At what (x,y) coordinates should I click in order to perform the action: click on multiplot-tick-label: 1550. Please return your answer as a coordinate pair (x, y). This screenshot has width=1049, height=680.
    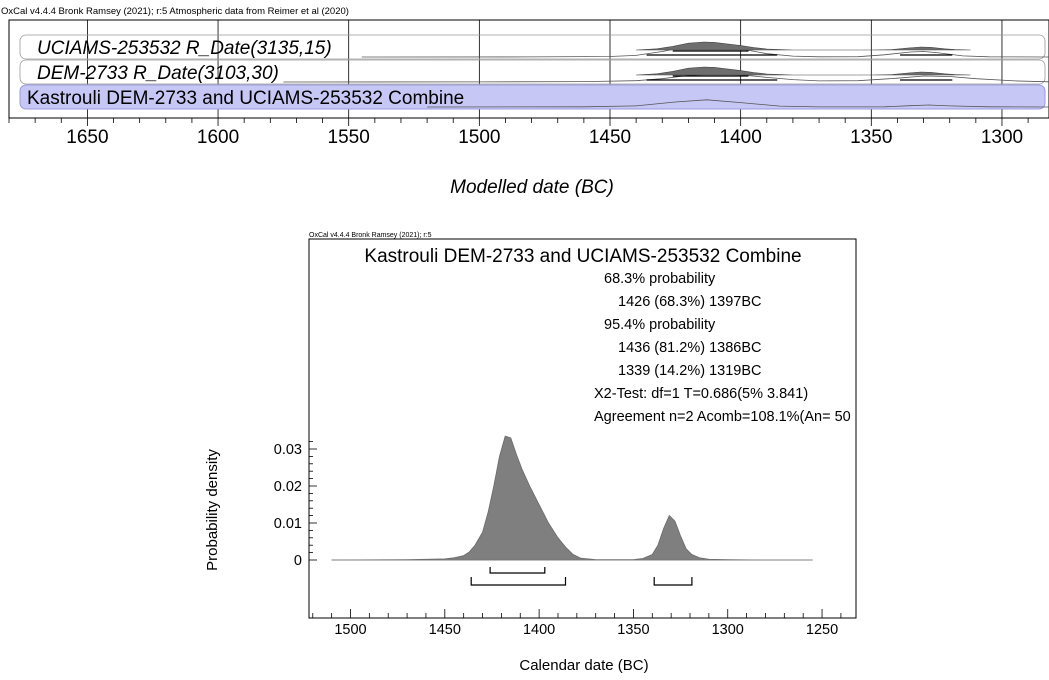
    Looking at the image, I should click on (349, 137).